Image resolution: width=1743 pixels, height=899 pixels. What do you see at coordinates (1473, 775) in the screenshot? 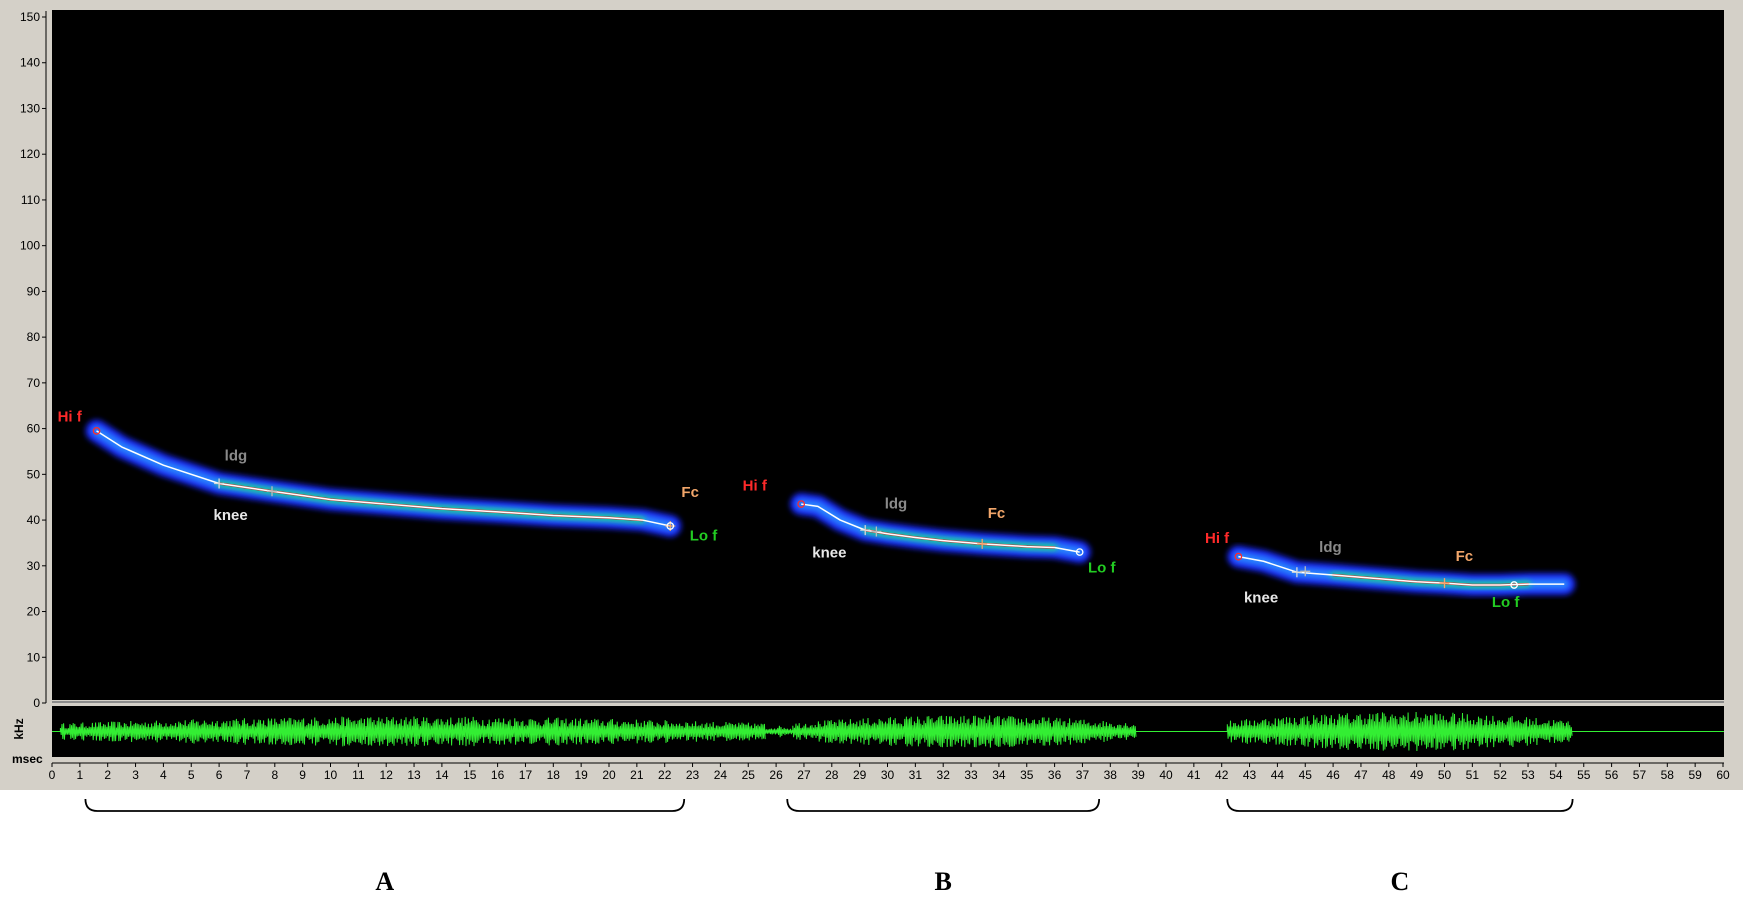
I see `x-tick-label: 51` at bounding box center [1473, 775].